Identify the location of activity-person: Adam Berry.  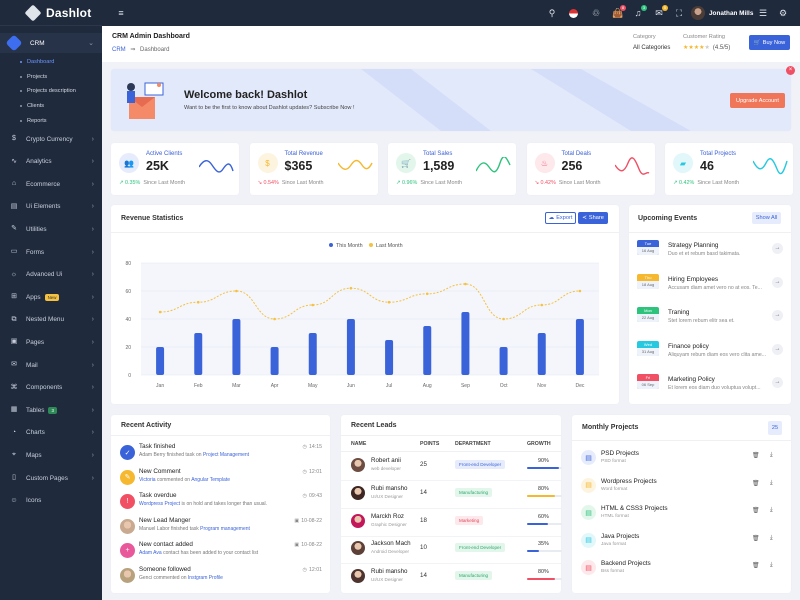
(152, 455).